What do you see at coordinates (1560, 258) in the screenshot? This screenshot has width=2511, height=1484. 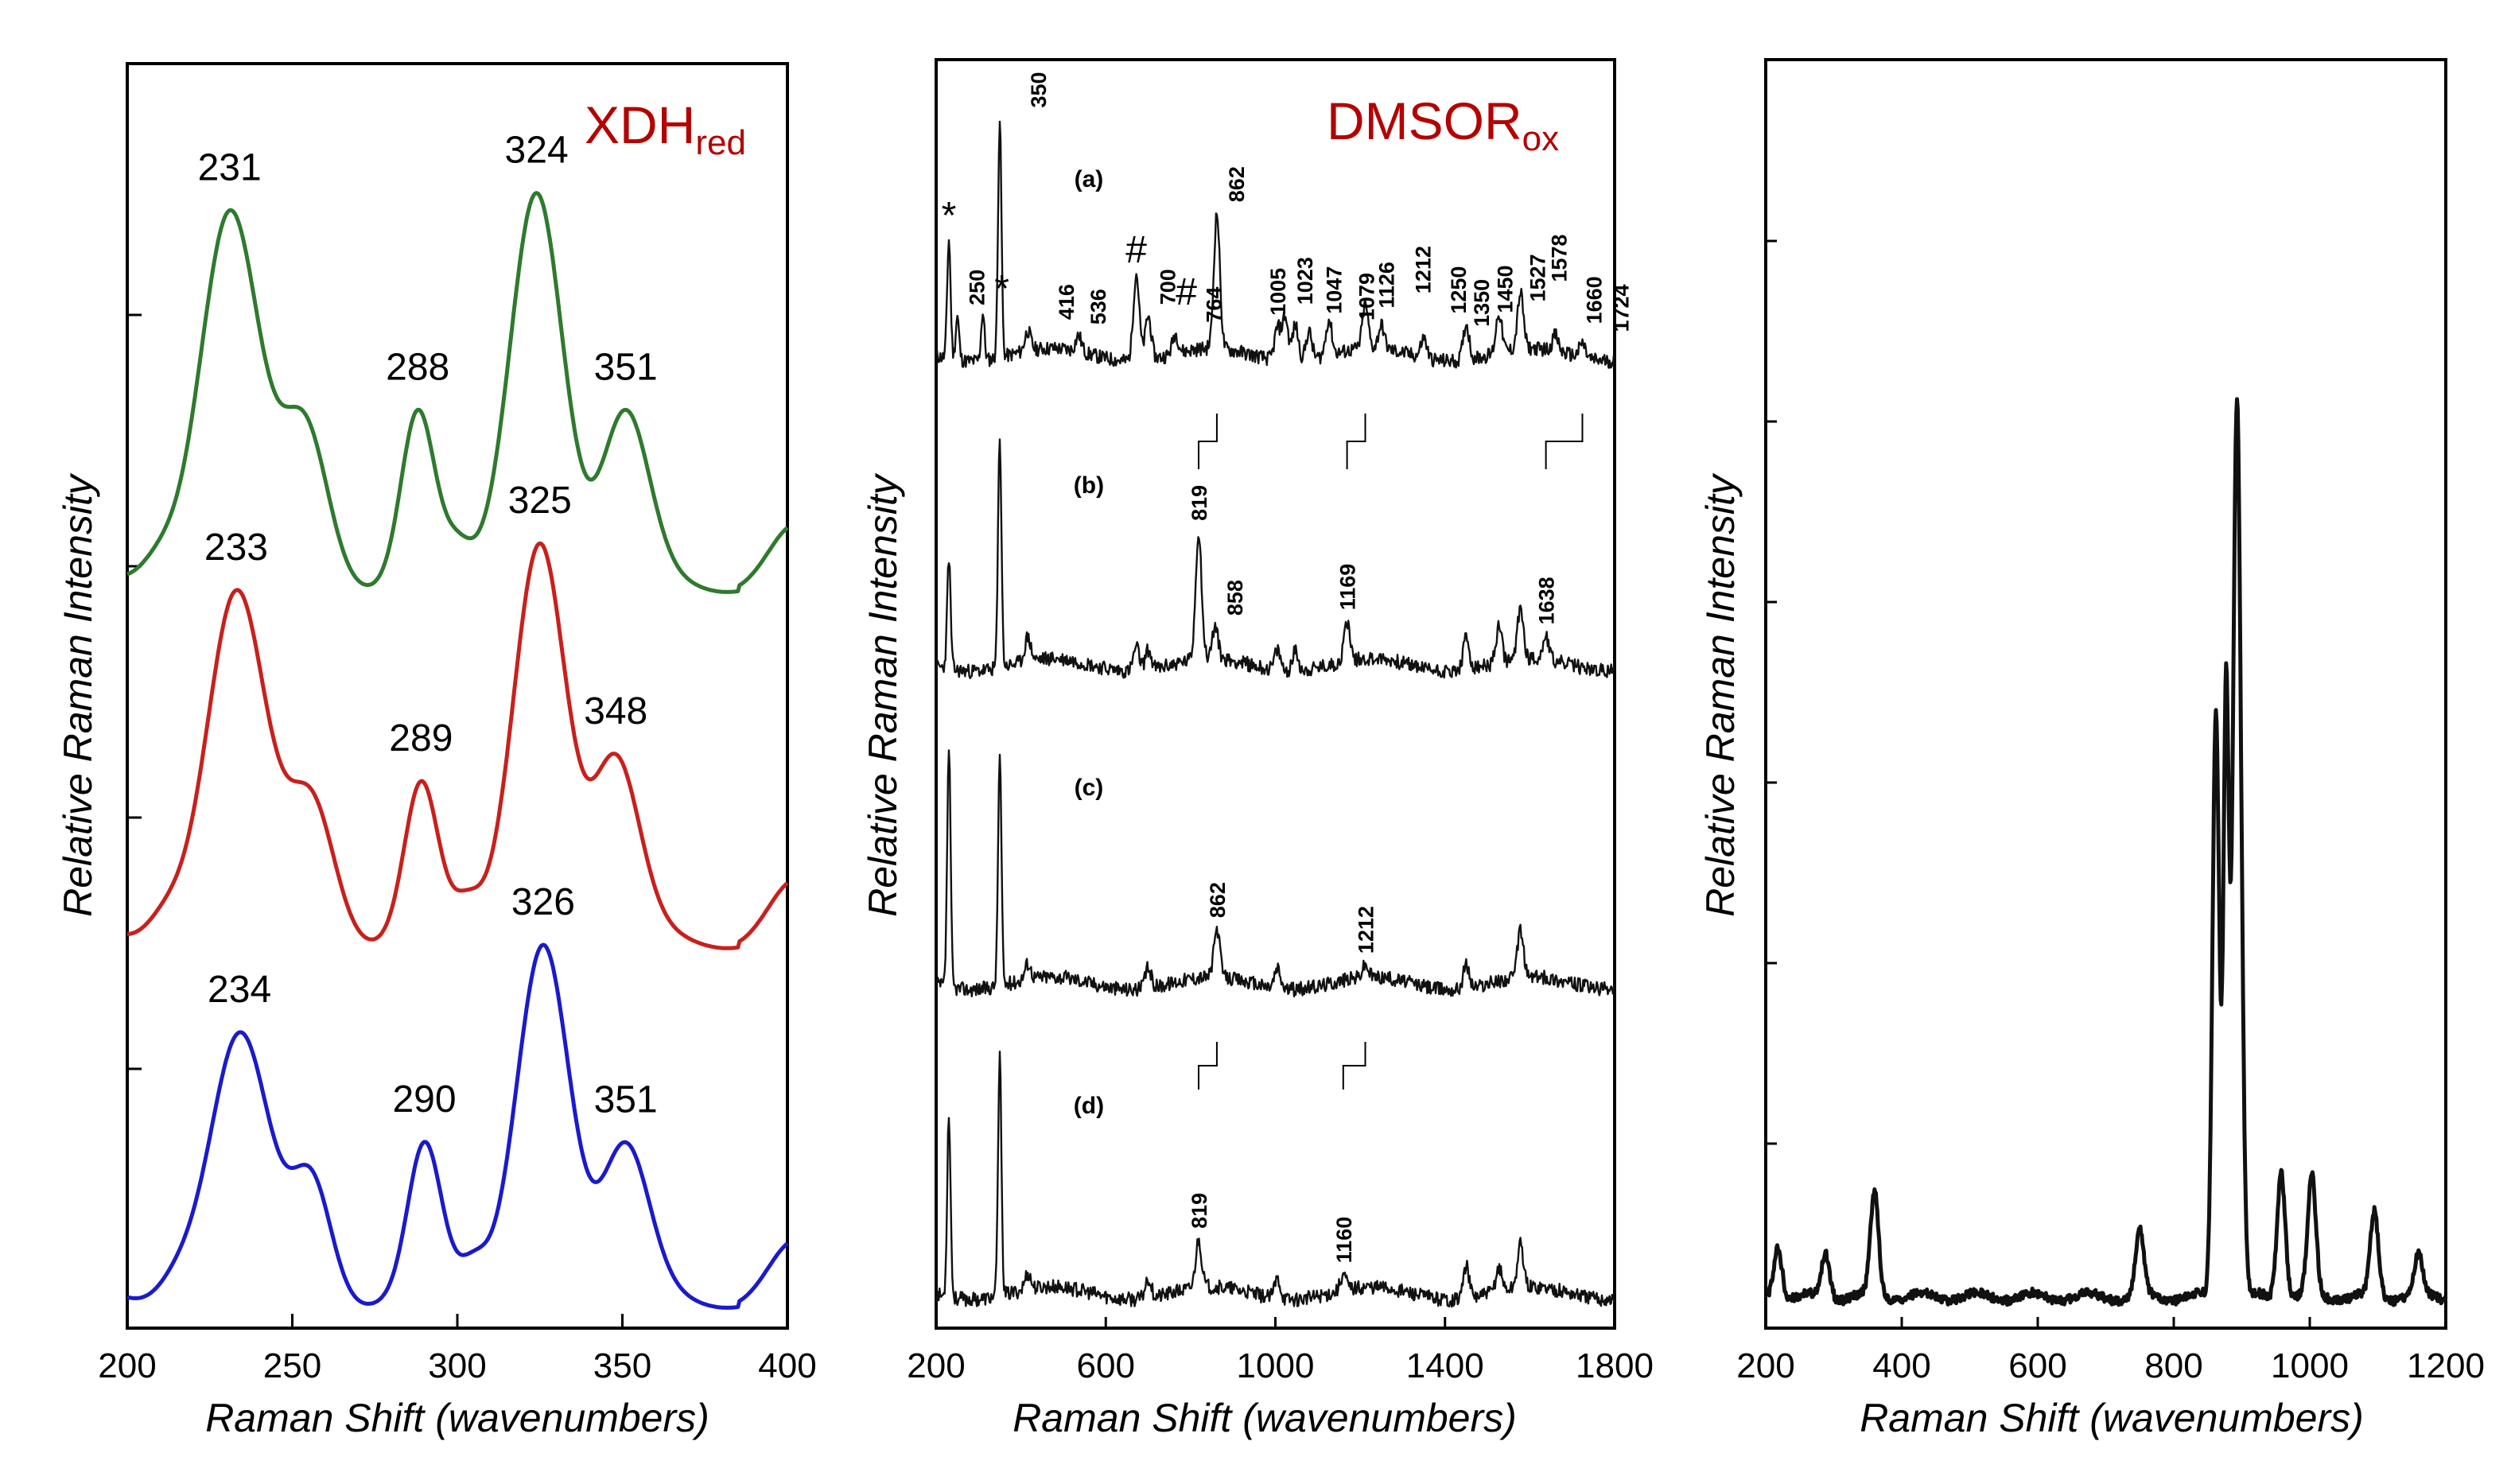 I see `dmsor-peak-label: 1578` at bounding box center [1560, 258].